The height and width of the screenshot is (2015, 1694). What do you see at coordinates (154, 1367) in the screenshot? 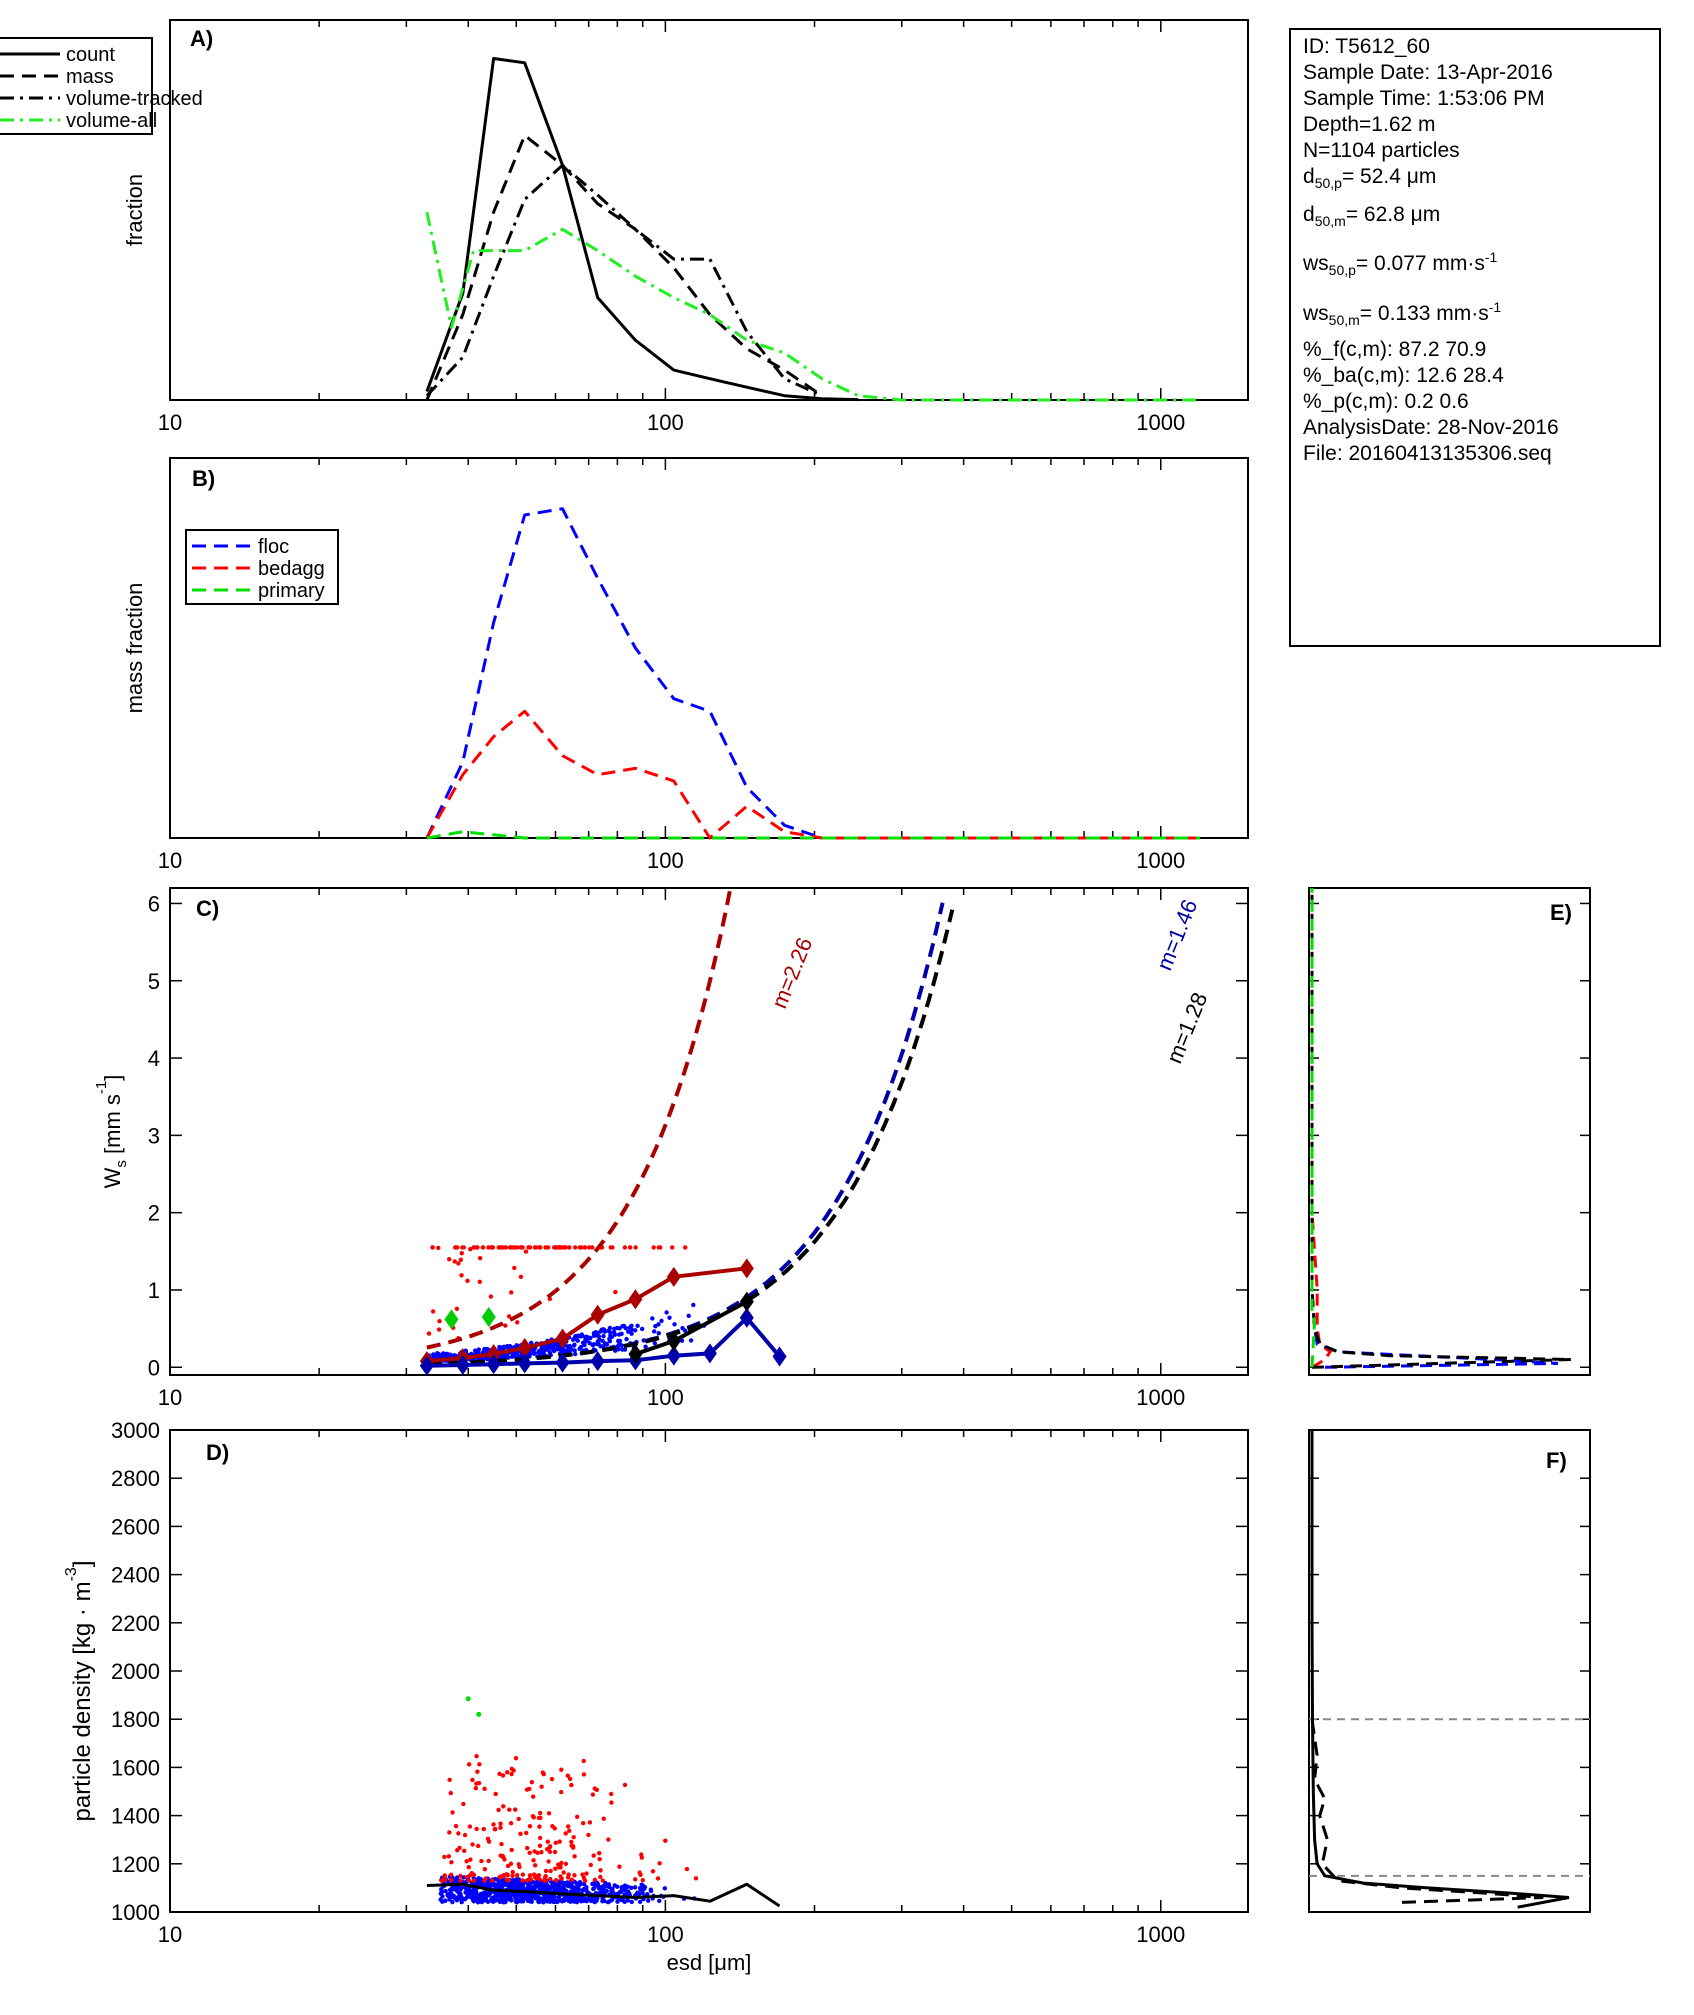
I see `panel-c-ytick-label: 0` at bounding box center [154, 1367].